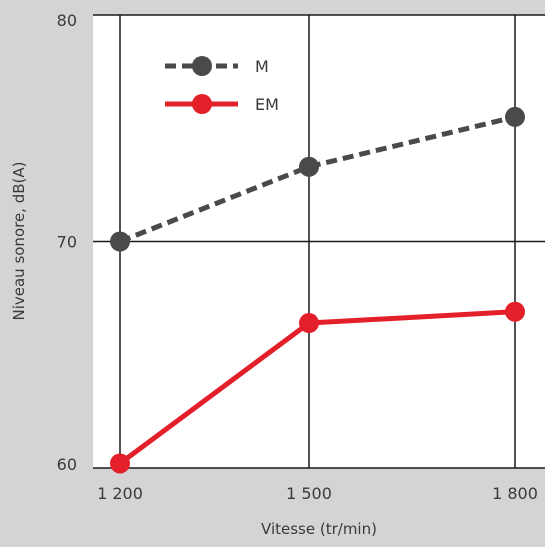 The height and width of the screenshot is (547, 545). I want to click on legend: M EM, so click(222, 85).